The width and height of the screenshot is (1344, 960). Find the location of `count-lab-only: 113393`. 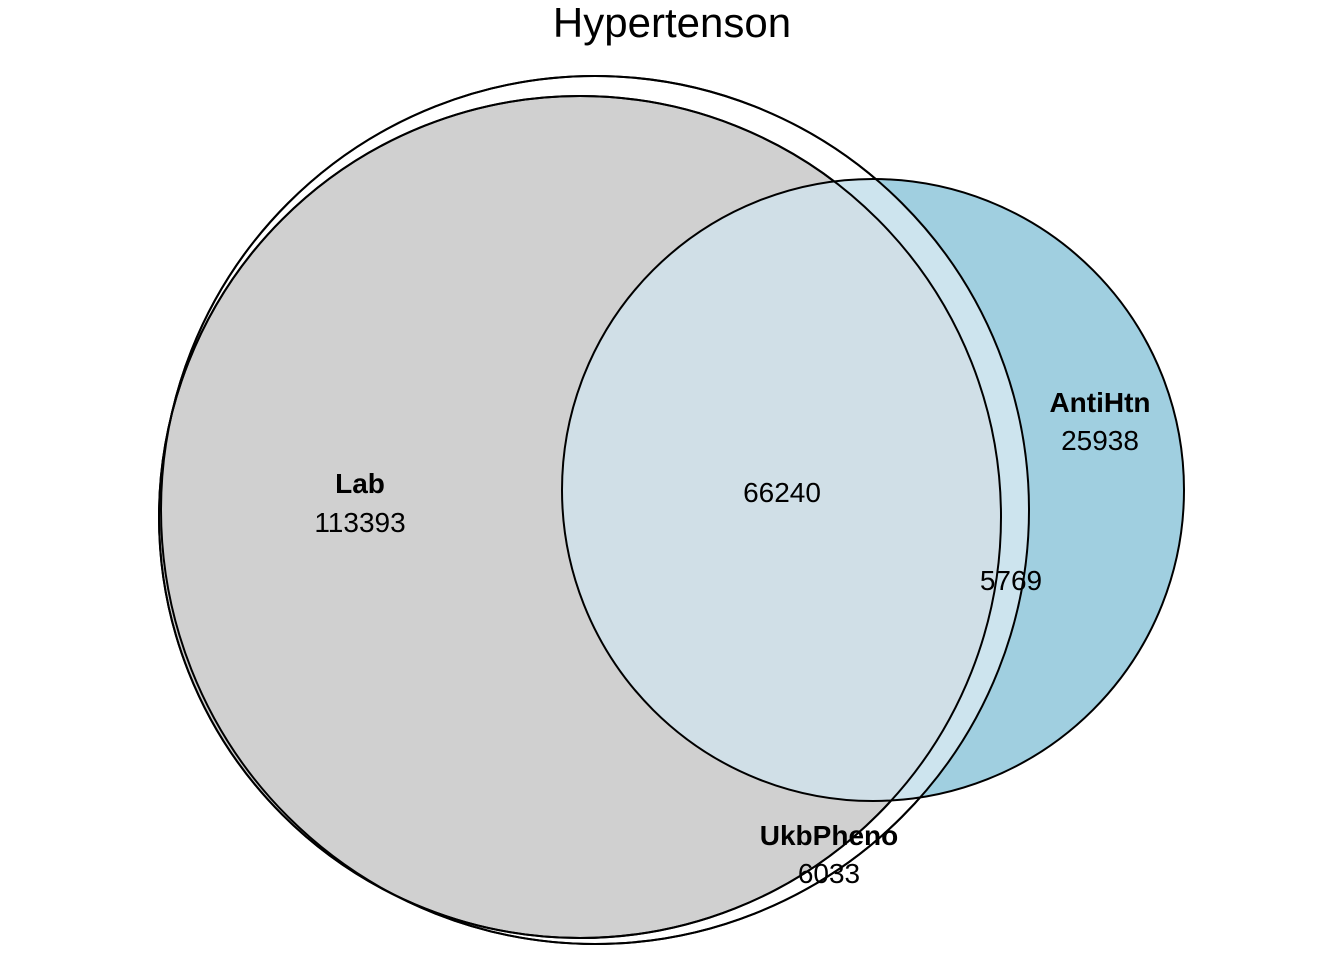

count-lab-only: 113393 is located at coordinates (359, 522).